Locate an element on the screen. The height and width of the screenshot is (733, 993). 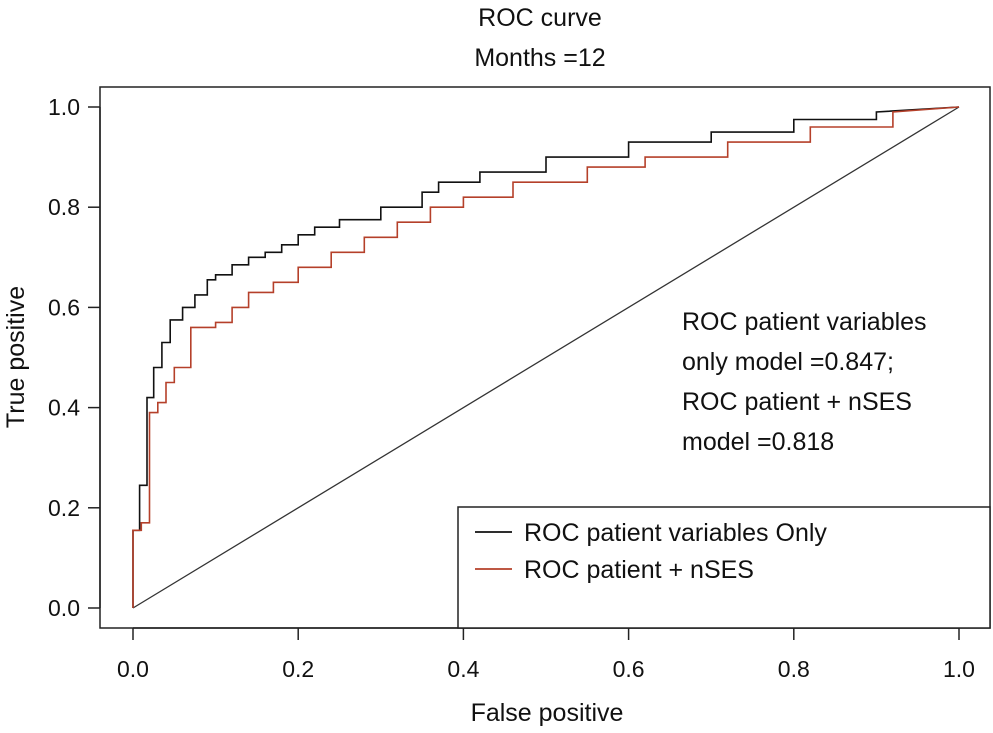
x-tick-label: 0.0 is located at coordinates (133, 669).